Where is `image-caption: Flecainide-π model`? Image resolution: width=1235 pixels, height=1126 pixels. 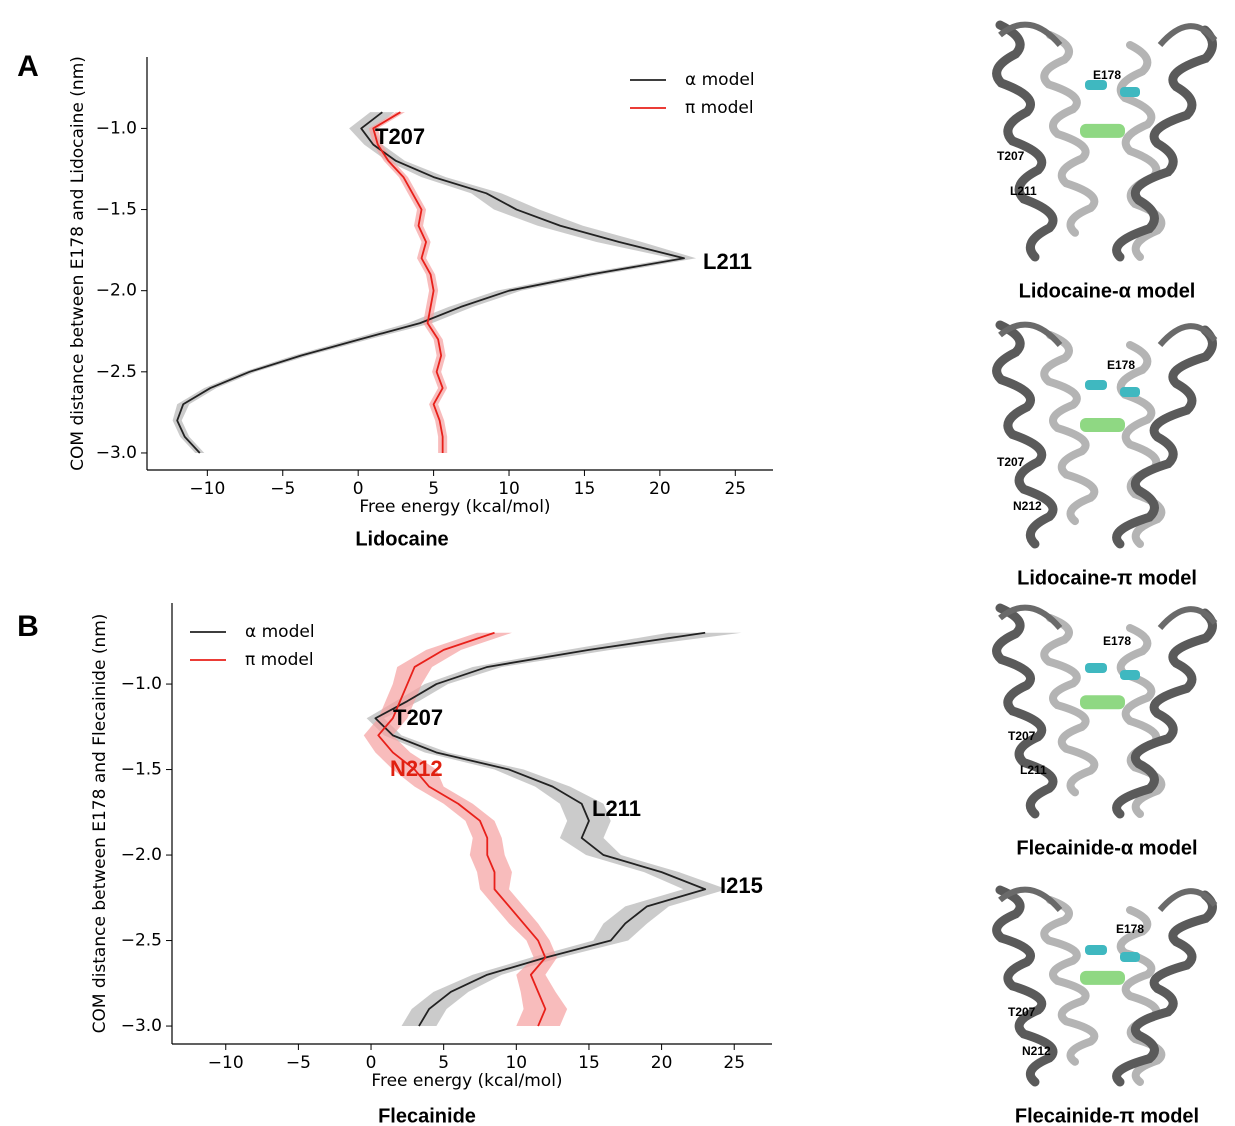
image-caption: Flecainide-π model is located at coordinates (1107, 1115).